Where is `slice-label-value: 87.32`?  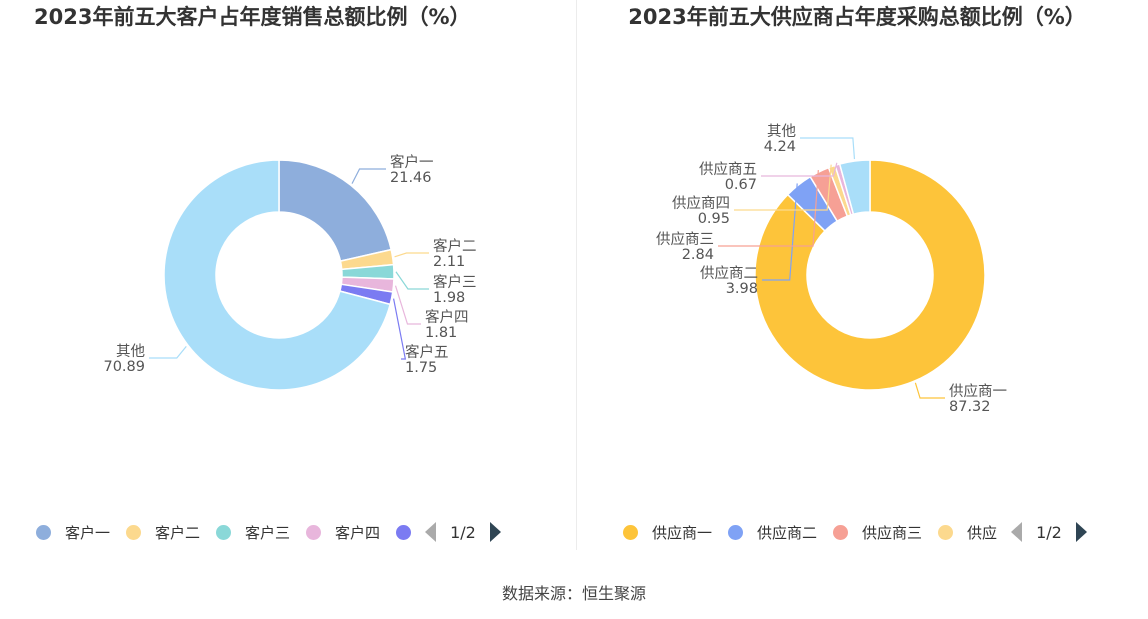 slice-label-value: 87.32 is located at coordinates (970, 407).